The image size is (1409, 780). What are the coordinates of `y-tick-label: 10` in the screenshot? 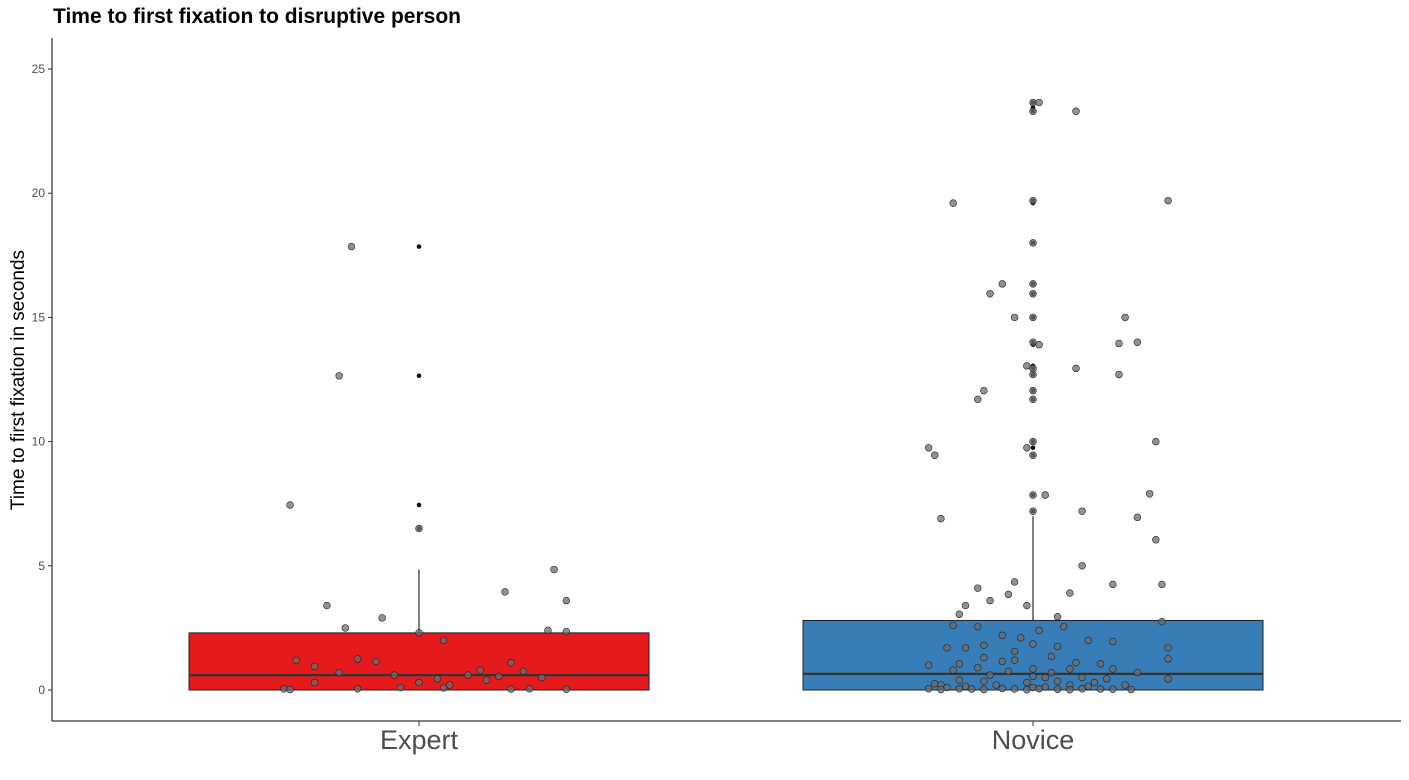 It's located at (39, 442).